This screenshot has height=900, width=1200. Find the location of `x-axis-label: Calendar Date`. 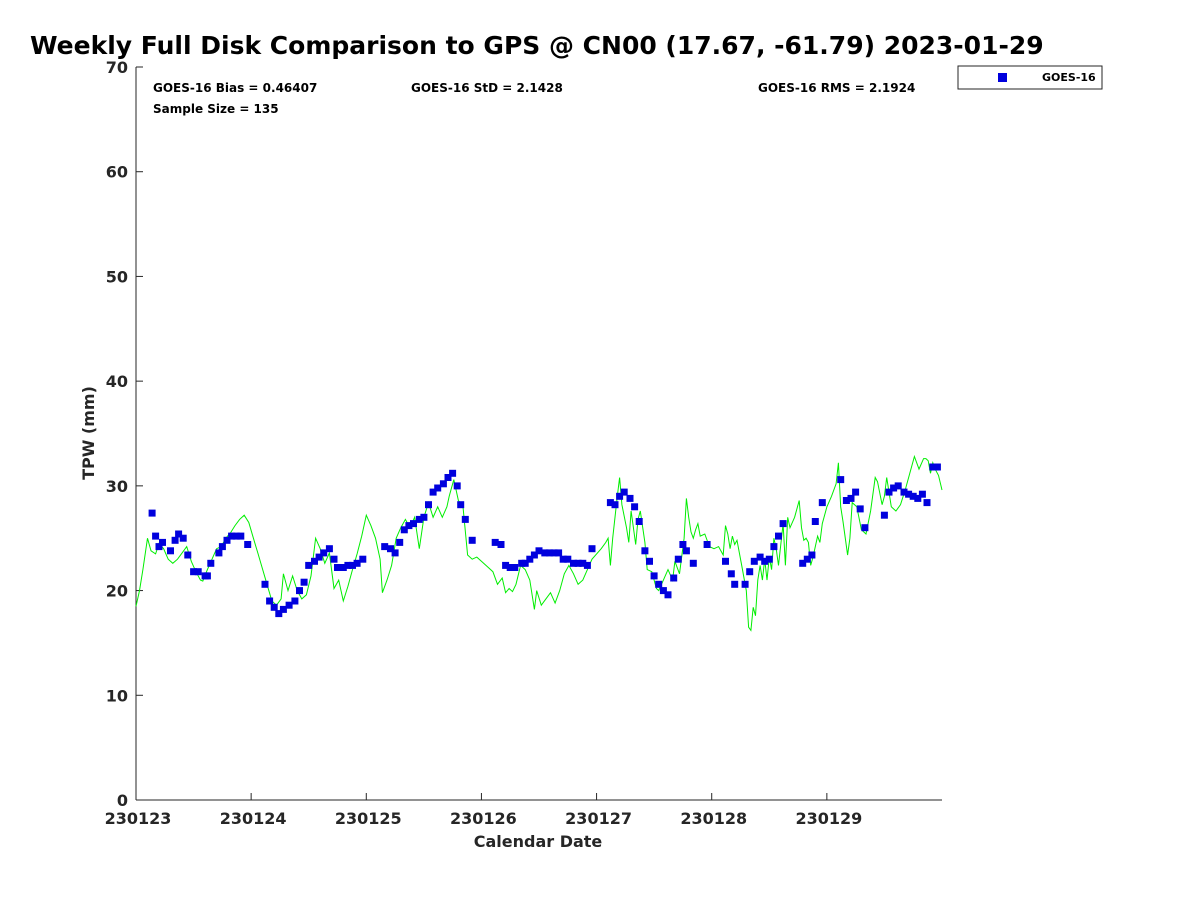

x-axis-label: Calendar Date is located at coordinates (538, 841).